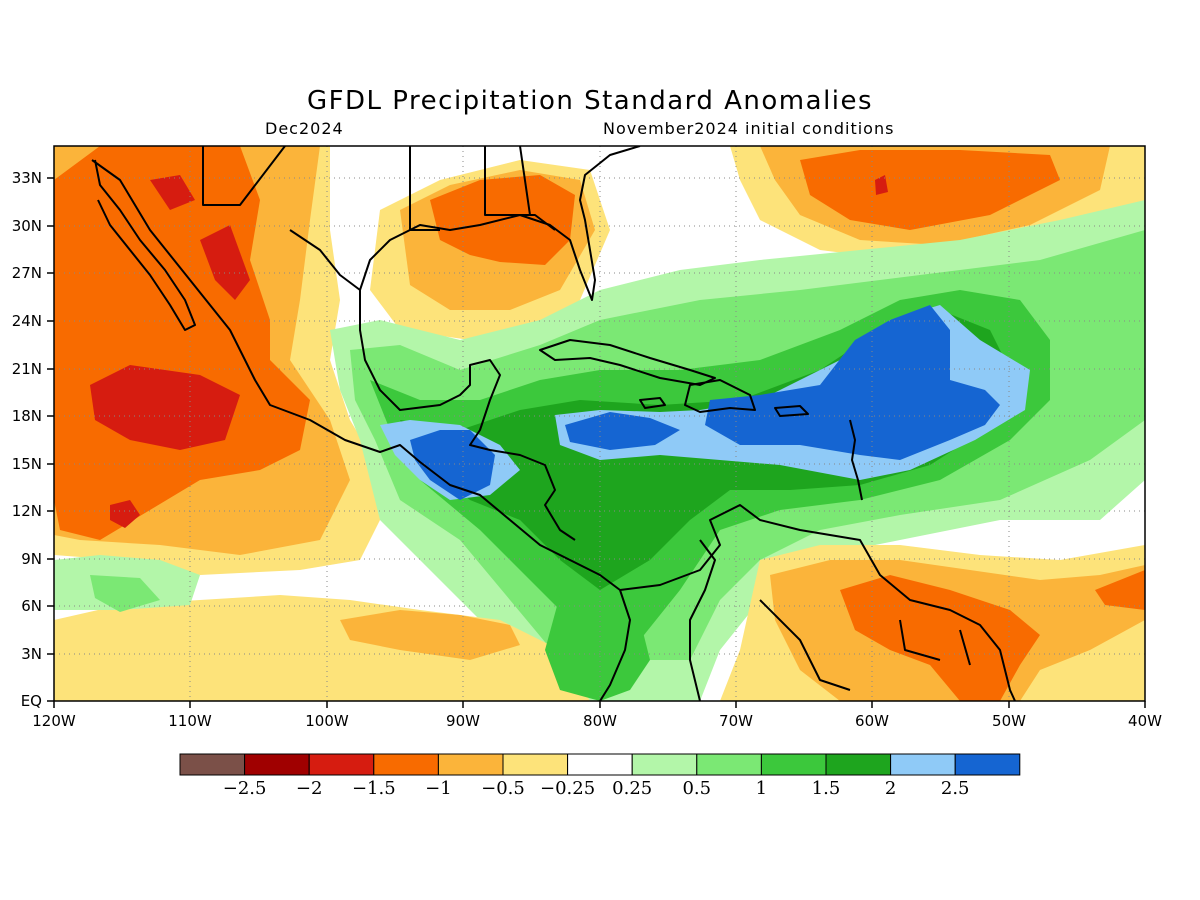 Image resolution: width=1200 pixels, height=900 pixels. What do you see at coordinates (438, 788) in the screenshot?
I see `legend-label-3: −1` at bounding box center [438, 788].